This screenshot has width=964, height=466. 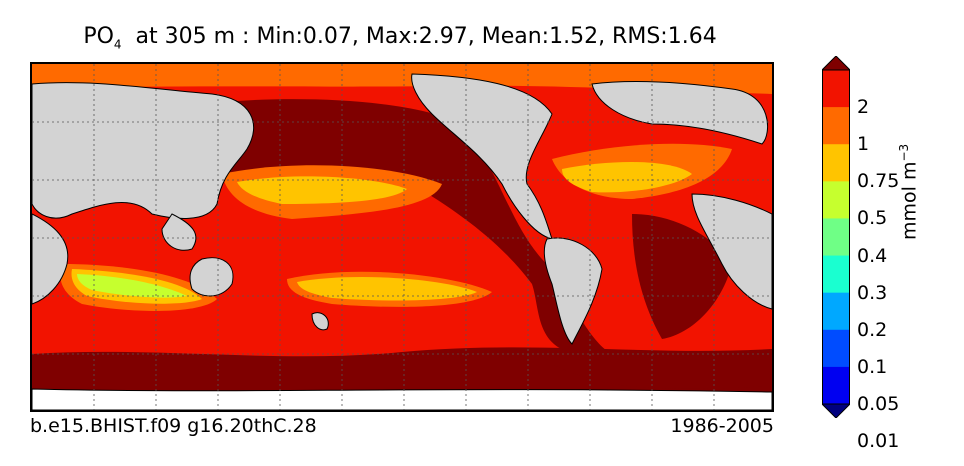 I want to click on arctic-orange, so click(x=402, y=79).